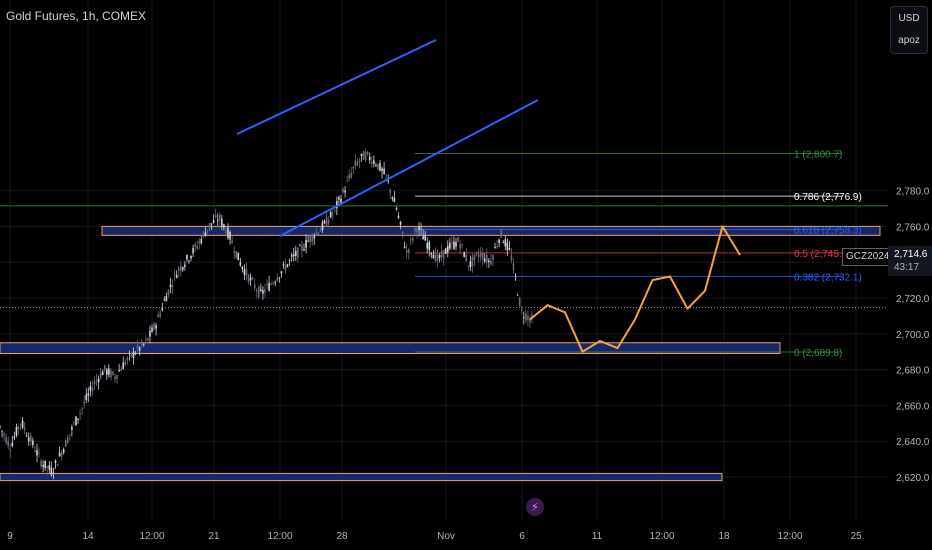 Image resolution: width=932 pixels, height=550 pixels. Describe the element at coordinates (635, 289) in the screenshot. I see `projection-path` at that location.